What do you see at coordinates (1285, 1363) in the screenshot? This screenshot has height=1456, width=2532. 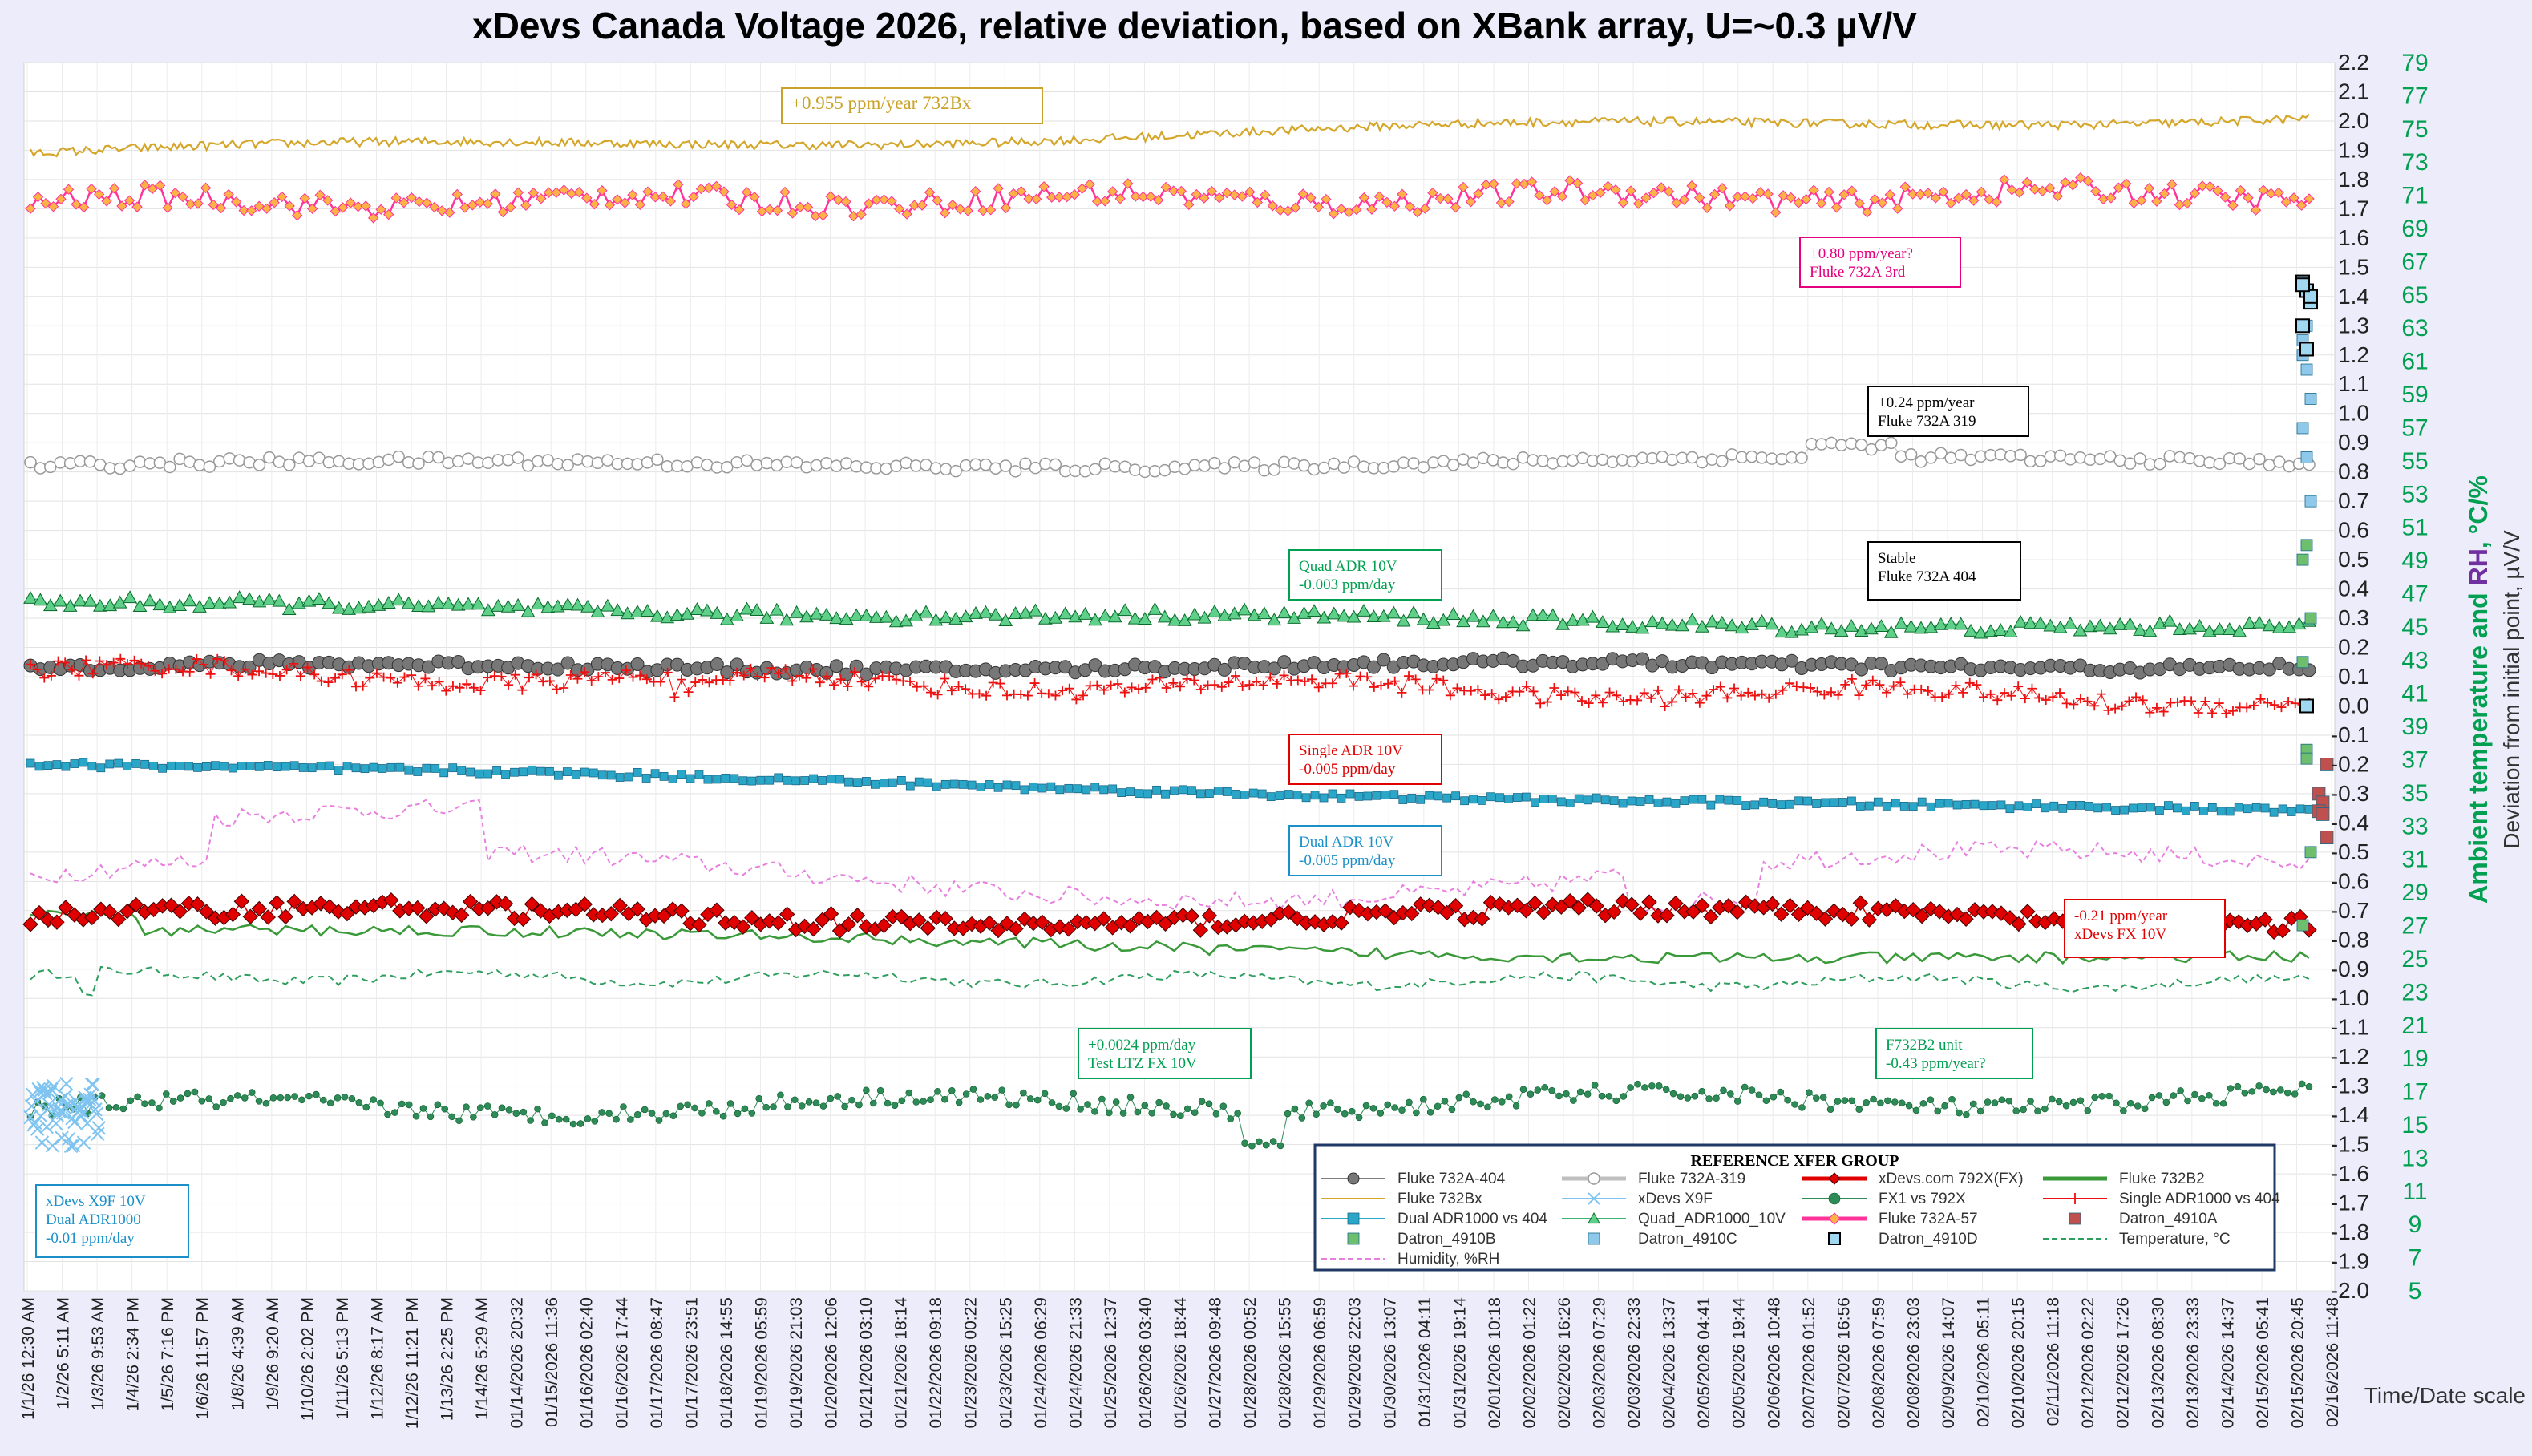 I see `x-tick-label: 01/28/2026 15:55` at bounding box center [1285, 1363].